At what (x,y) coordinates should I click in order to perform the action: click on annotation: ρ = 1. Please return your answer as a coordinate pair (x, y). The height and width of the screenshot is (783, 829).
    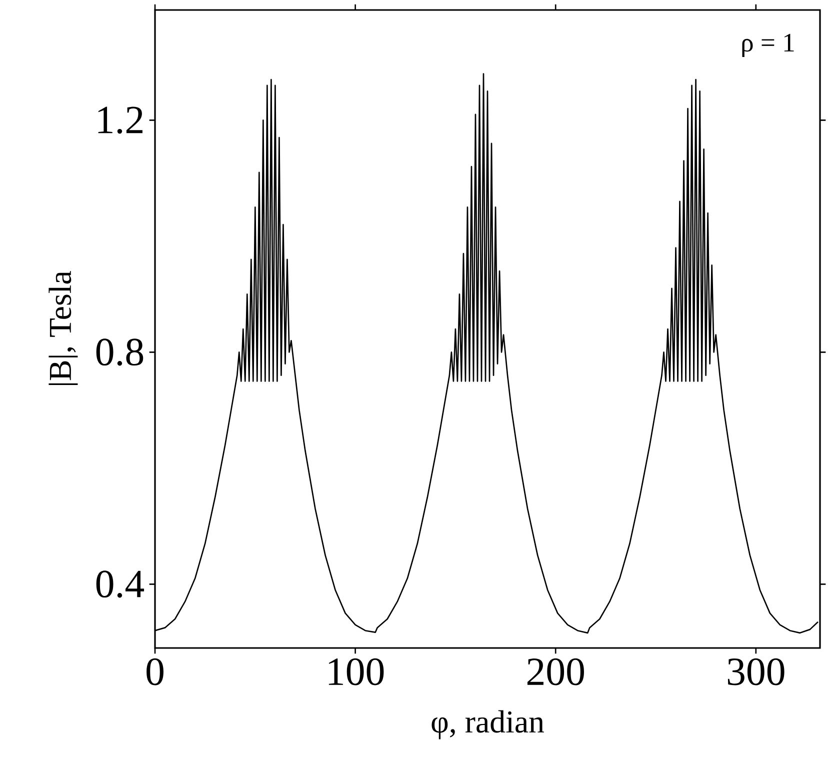
    Looking at the image, I should click on (768, 46).